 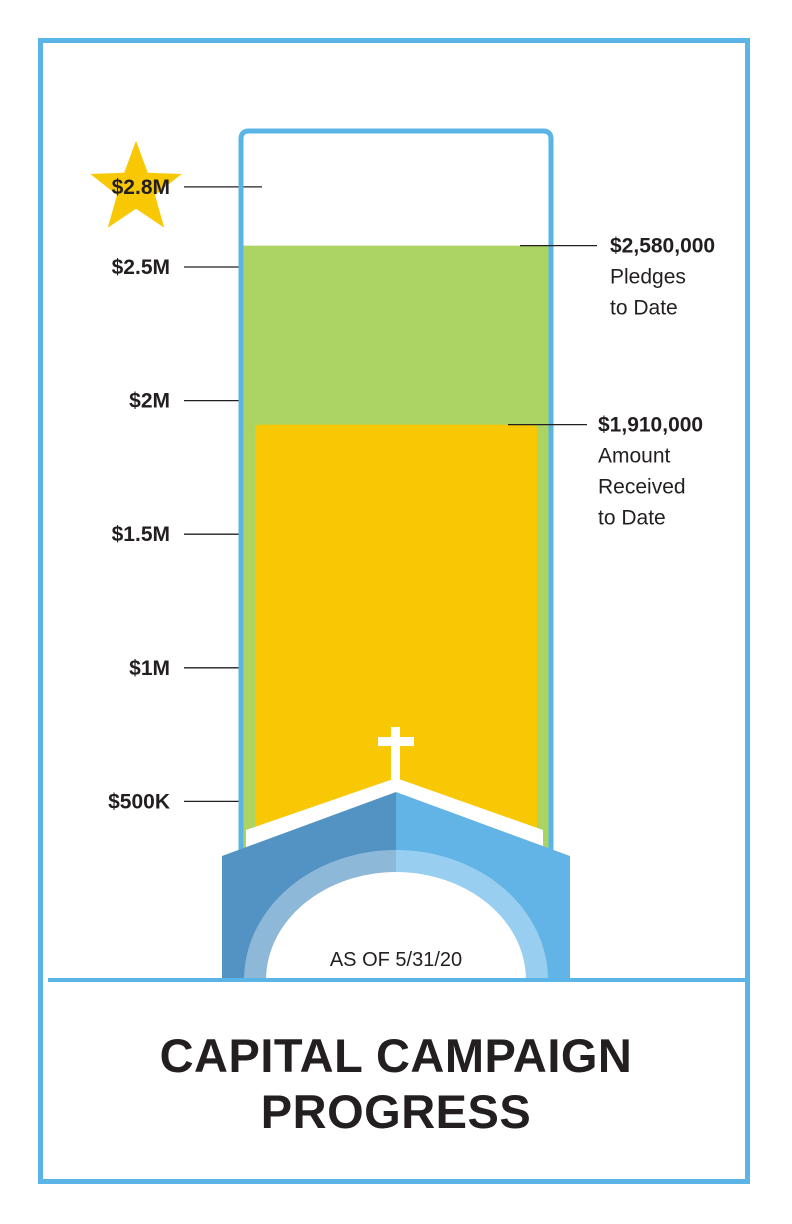 I want to click on star-icon, so click(x=136, y=184).